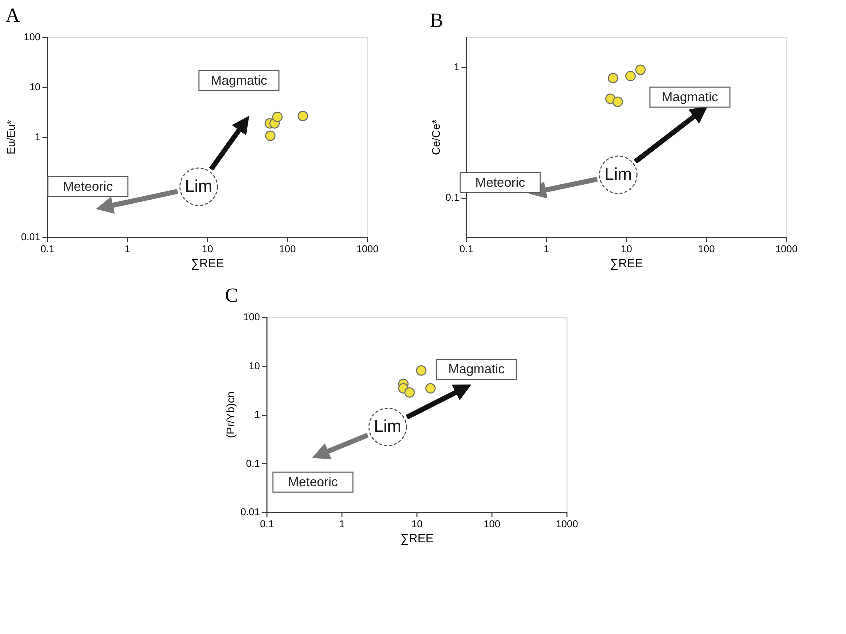 Image resolution: width=846 pixels, height=634 pixels. Describe the element at coordinates (12, 137) in the screenshot. I see `y-axis-title: Eu/Eu*` at that location.